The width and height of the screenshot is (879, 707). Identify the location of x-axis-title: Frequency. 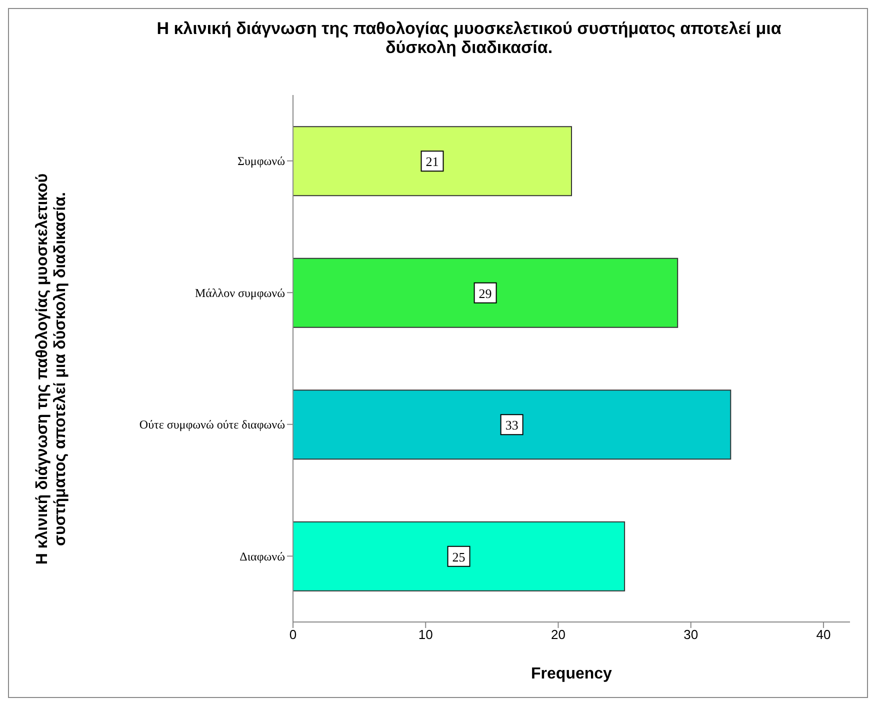
(571, 673).